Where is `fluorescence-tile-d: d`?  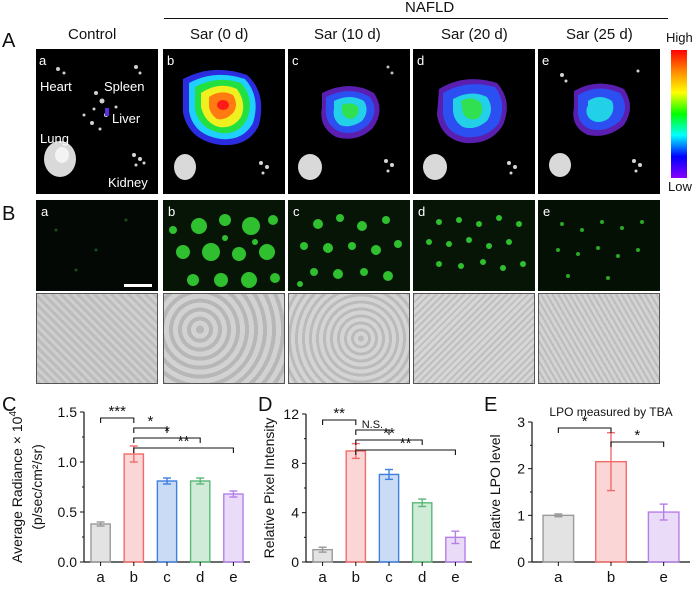 fluorescence-tile-d: d is located at coordinates (474, 245).